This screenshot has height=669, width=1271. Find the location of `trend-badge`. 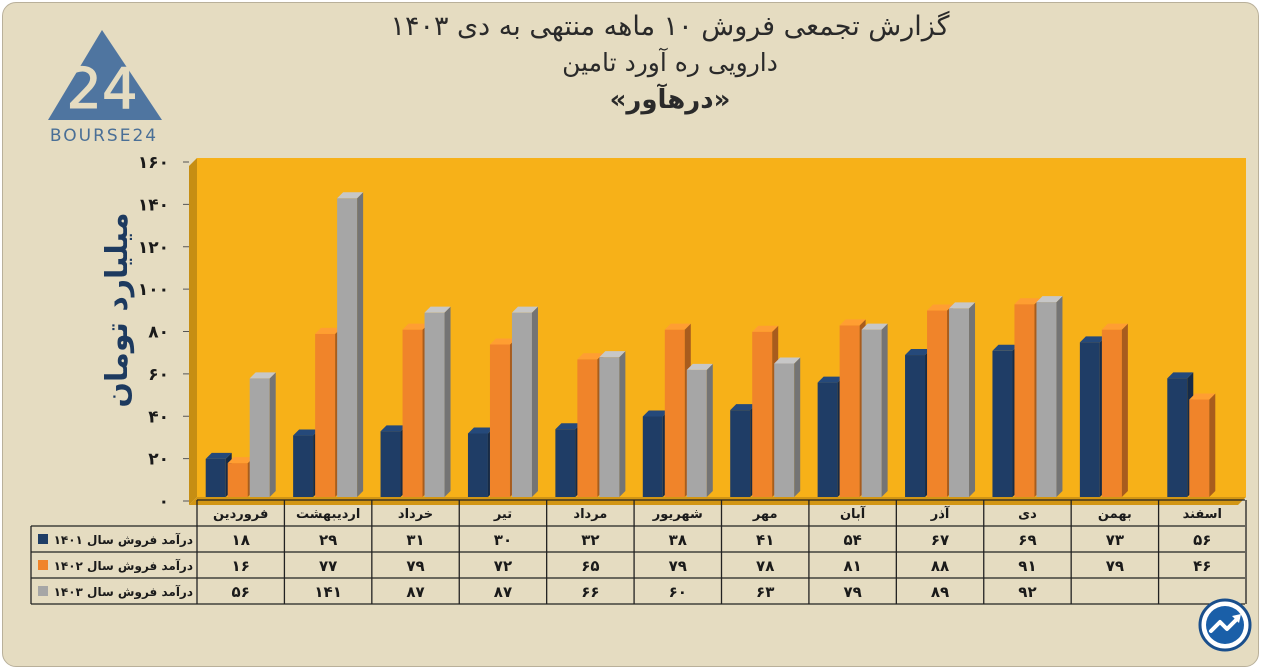

trend-badge is located at coordinates (1225, 625).